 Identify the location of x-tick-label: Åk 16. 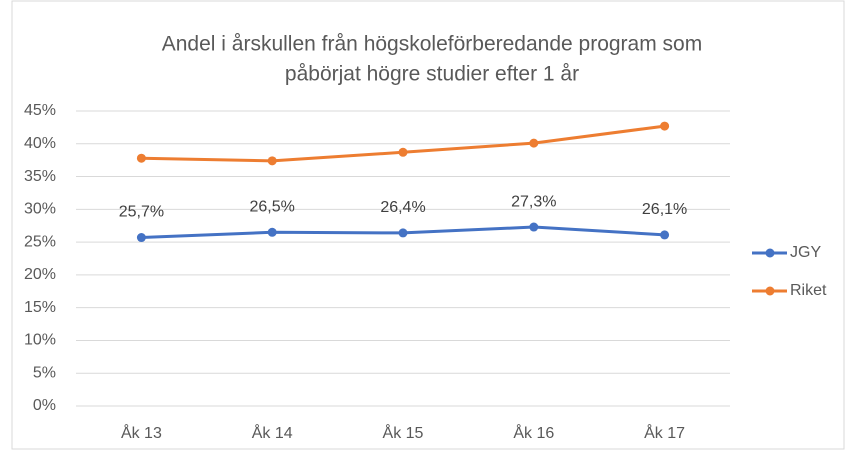
(533, 432).